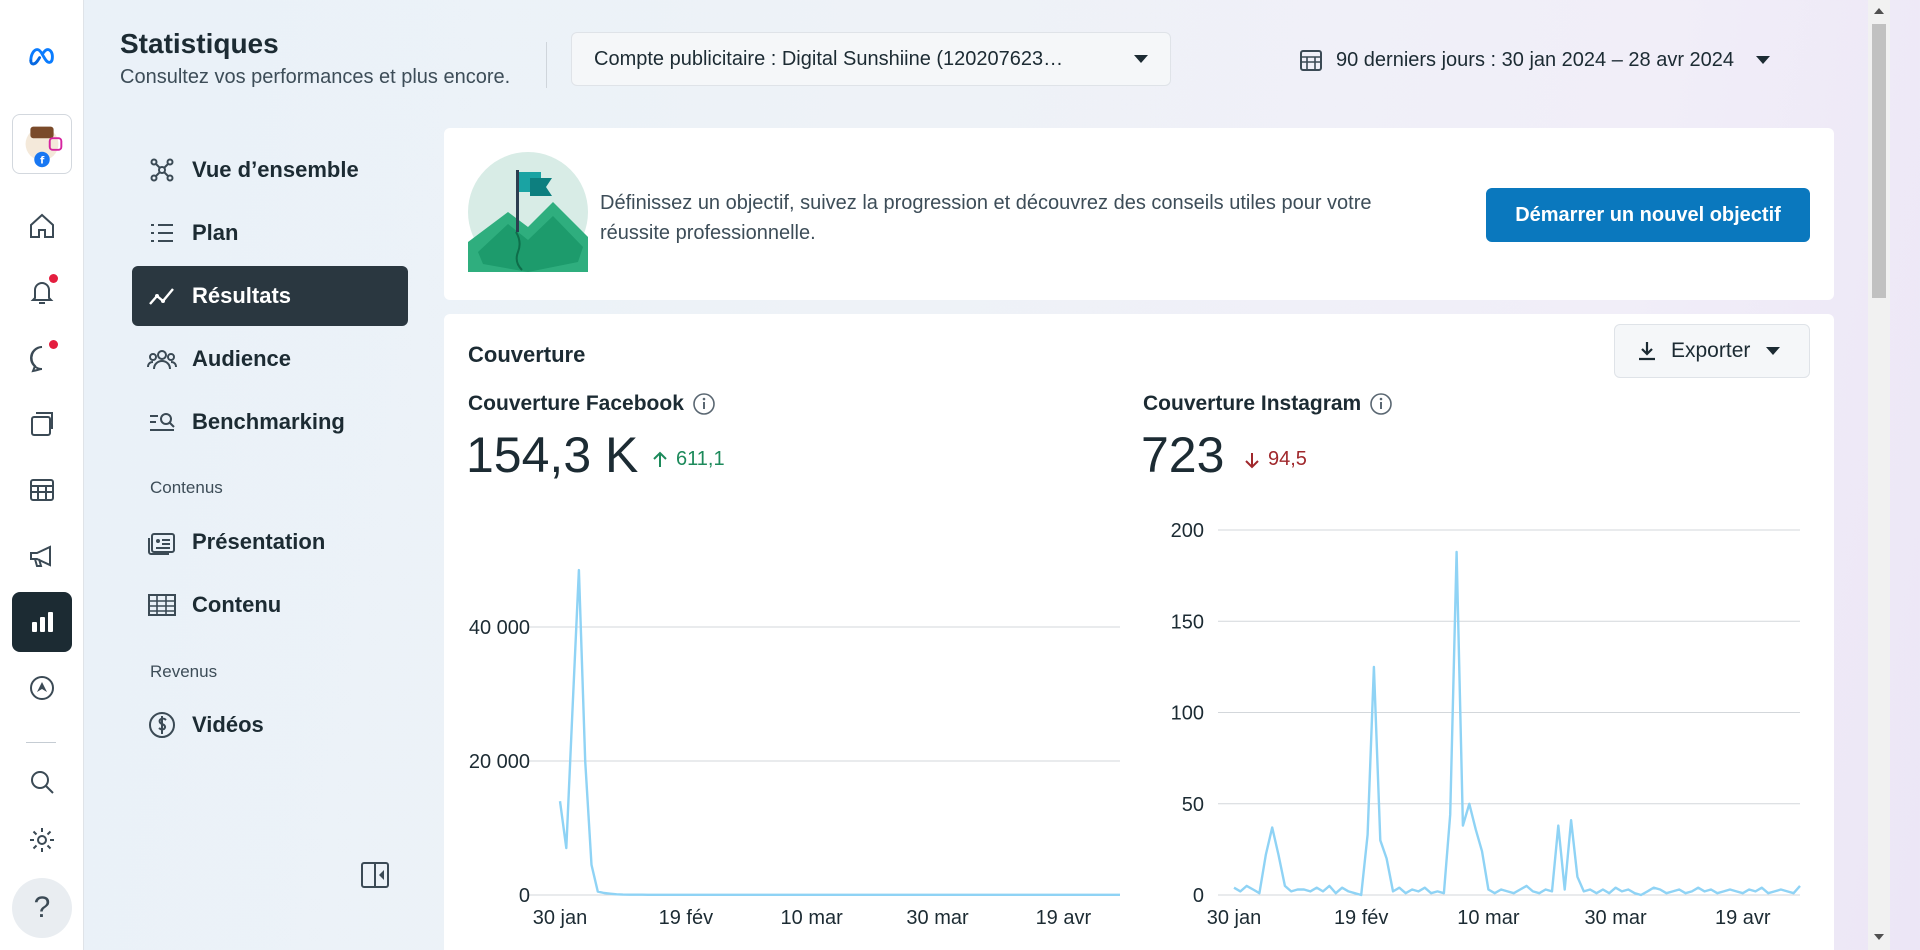 The height and width of the screenshot is (950, 1920). Describe the element at coordinates (162, 170) in the screenshot. I see `network-icon` at that location.